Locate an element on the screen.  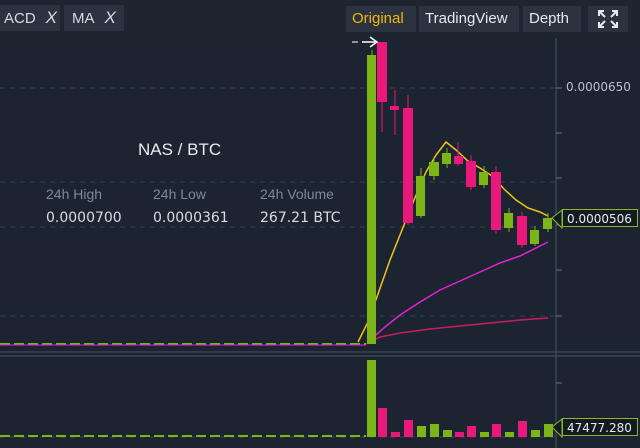
flat-price-line is located at coordinates (183, 344).